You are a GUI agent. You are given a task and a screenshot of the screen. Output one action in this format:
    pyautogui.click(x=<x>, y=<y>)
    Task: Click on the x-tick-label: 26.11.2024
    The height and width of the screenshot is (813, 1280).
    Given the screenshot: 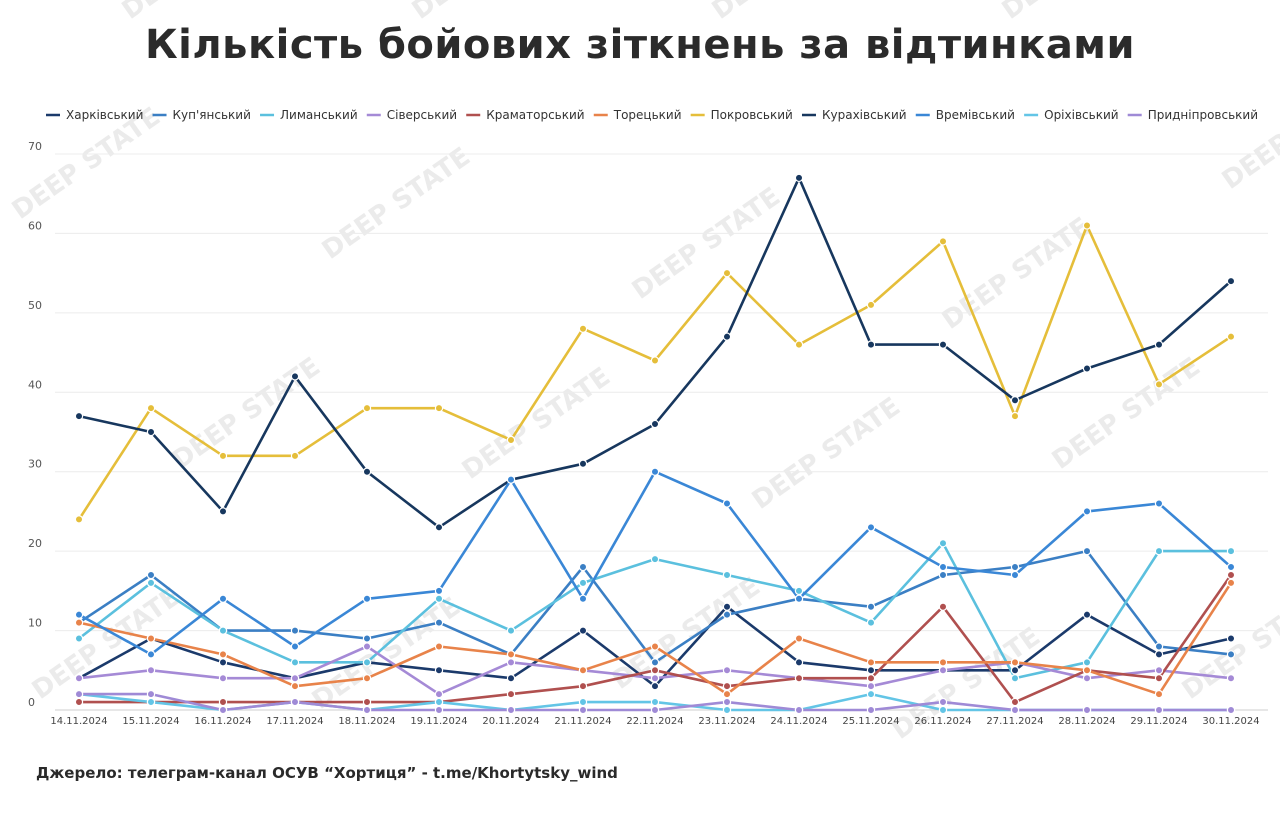 What is the action you would take?
    pyautogui.click(x=942, y=721)
    